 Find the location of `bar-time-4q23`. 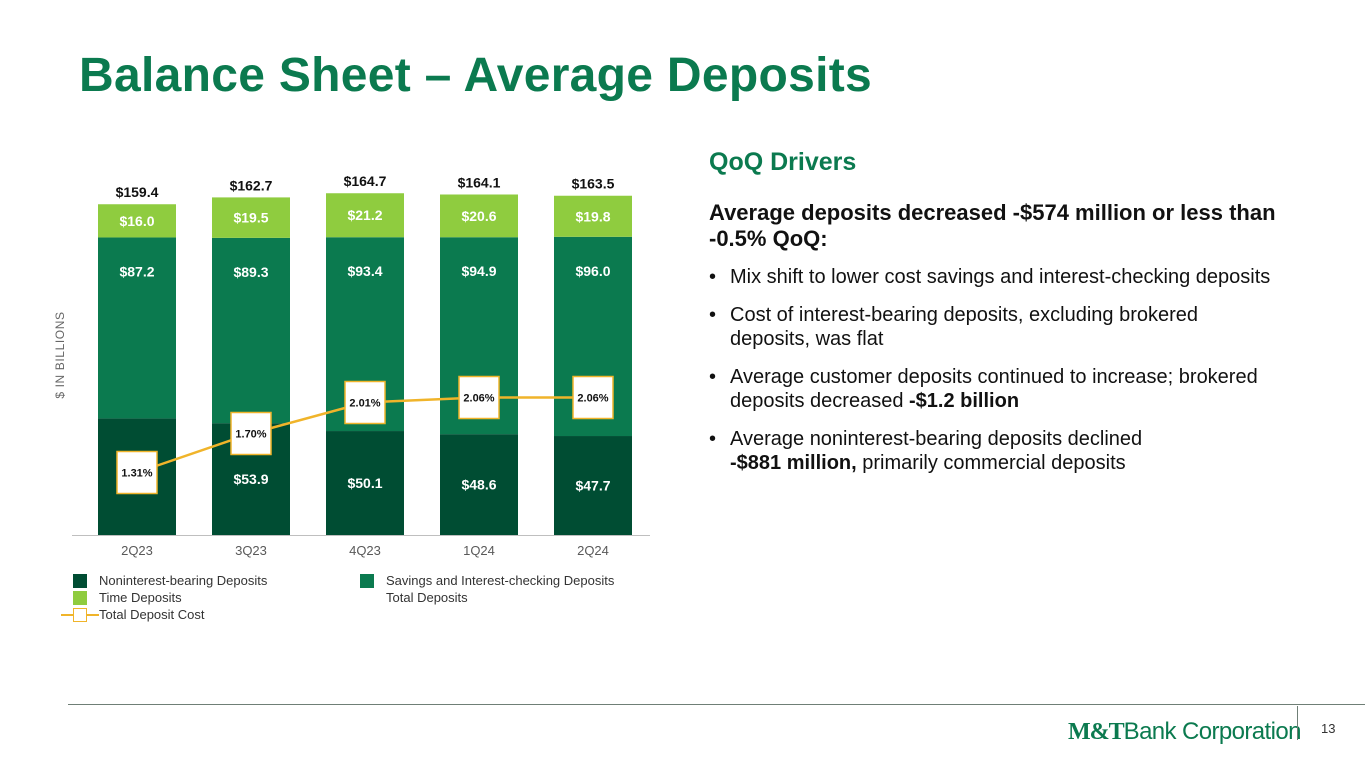

bar-time-4q23 is located at coordinates (365, 215).